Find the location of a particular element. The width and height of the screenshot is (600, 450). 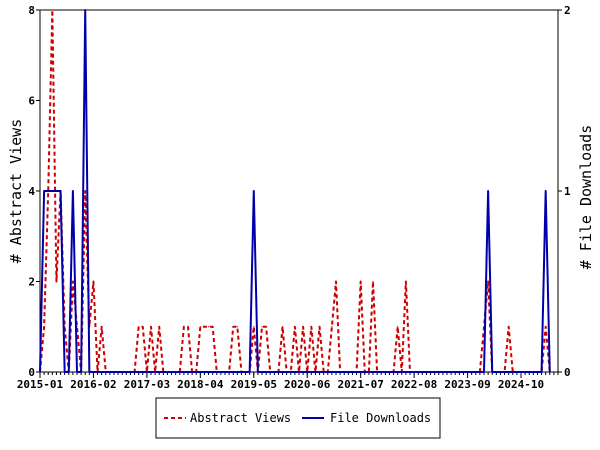

y-right-tick-label: 0 is located at coordinates (567, 372).